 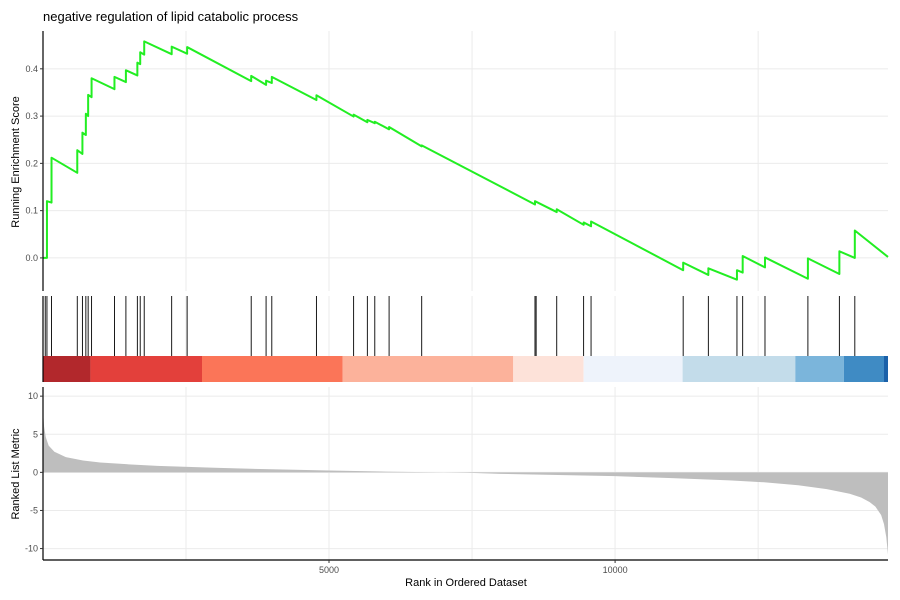 What do you see at coordinates (466, 583) in the screenshot?
I see `x-axis-label: Rank in Ordered Dataset` at bounding box center [466, 583].